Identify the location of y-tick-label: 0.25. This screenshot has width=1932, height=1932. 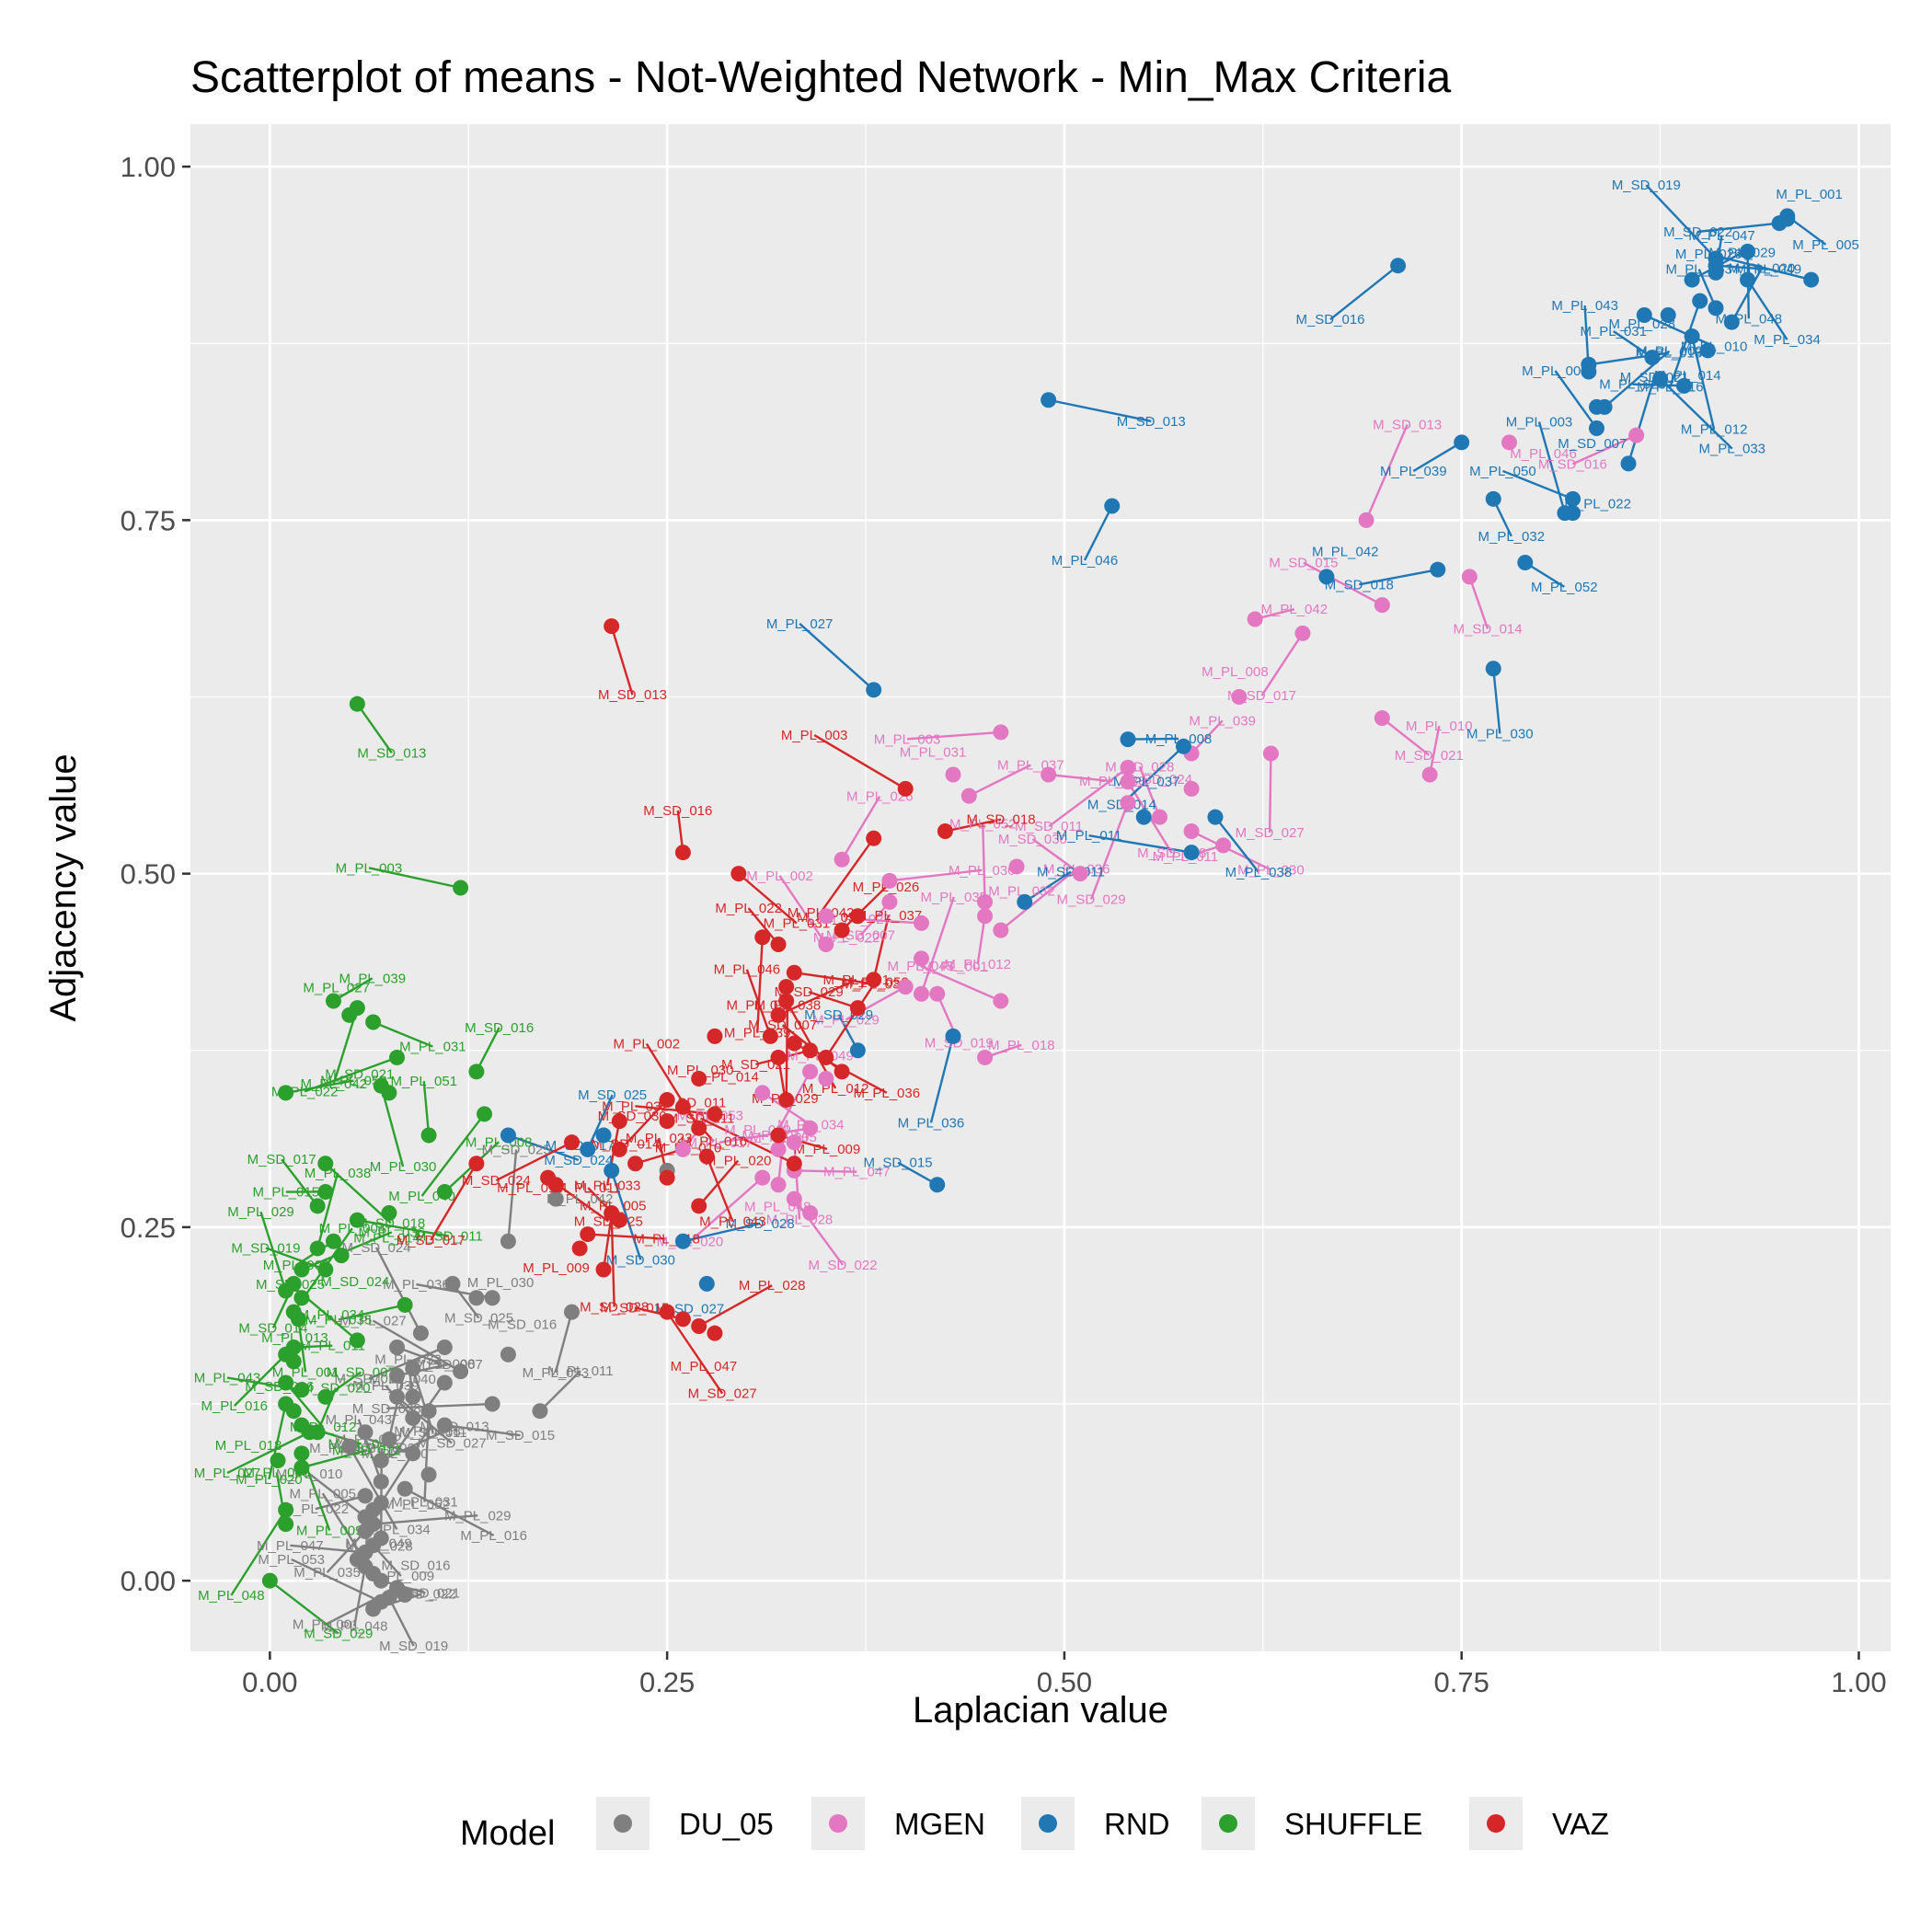
(148, 1228).